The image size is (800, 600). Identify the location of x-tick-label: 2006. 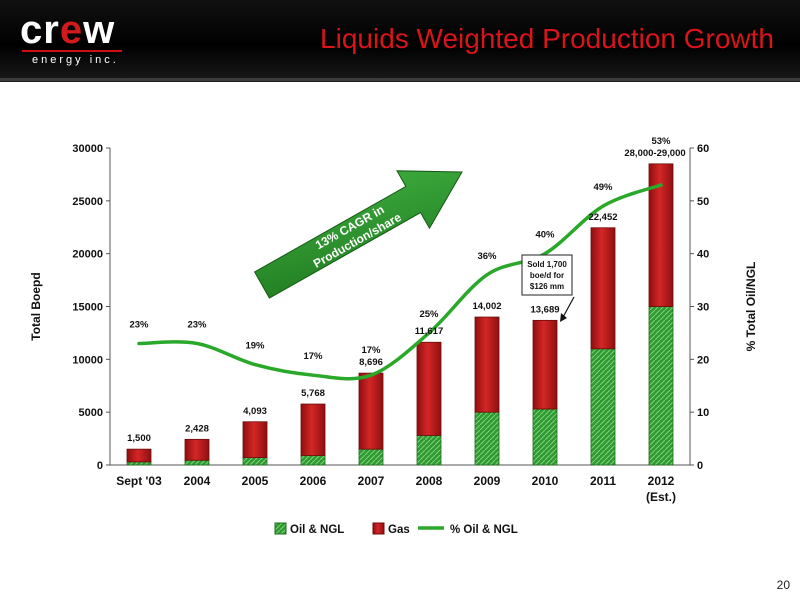
(313, 481).